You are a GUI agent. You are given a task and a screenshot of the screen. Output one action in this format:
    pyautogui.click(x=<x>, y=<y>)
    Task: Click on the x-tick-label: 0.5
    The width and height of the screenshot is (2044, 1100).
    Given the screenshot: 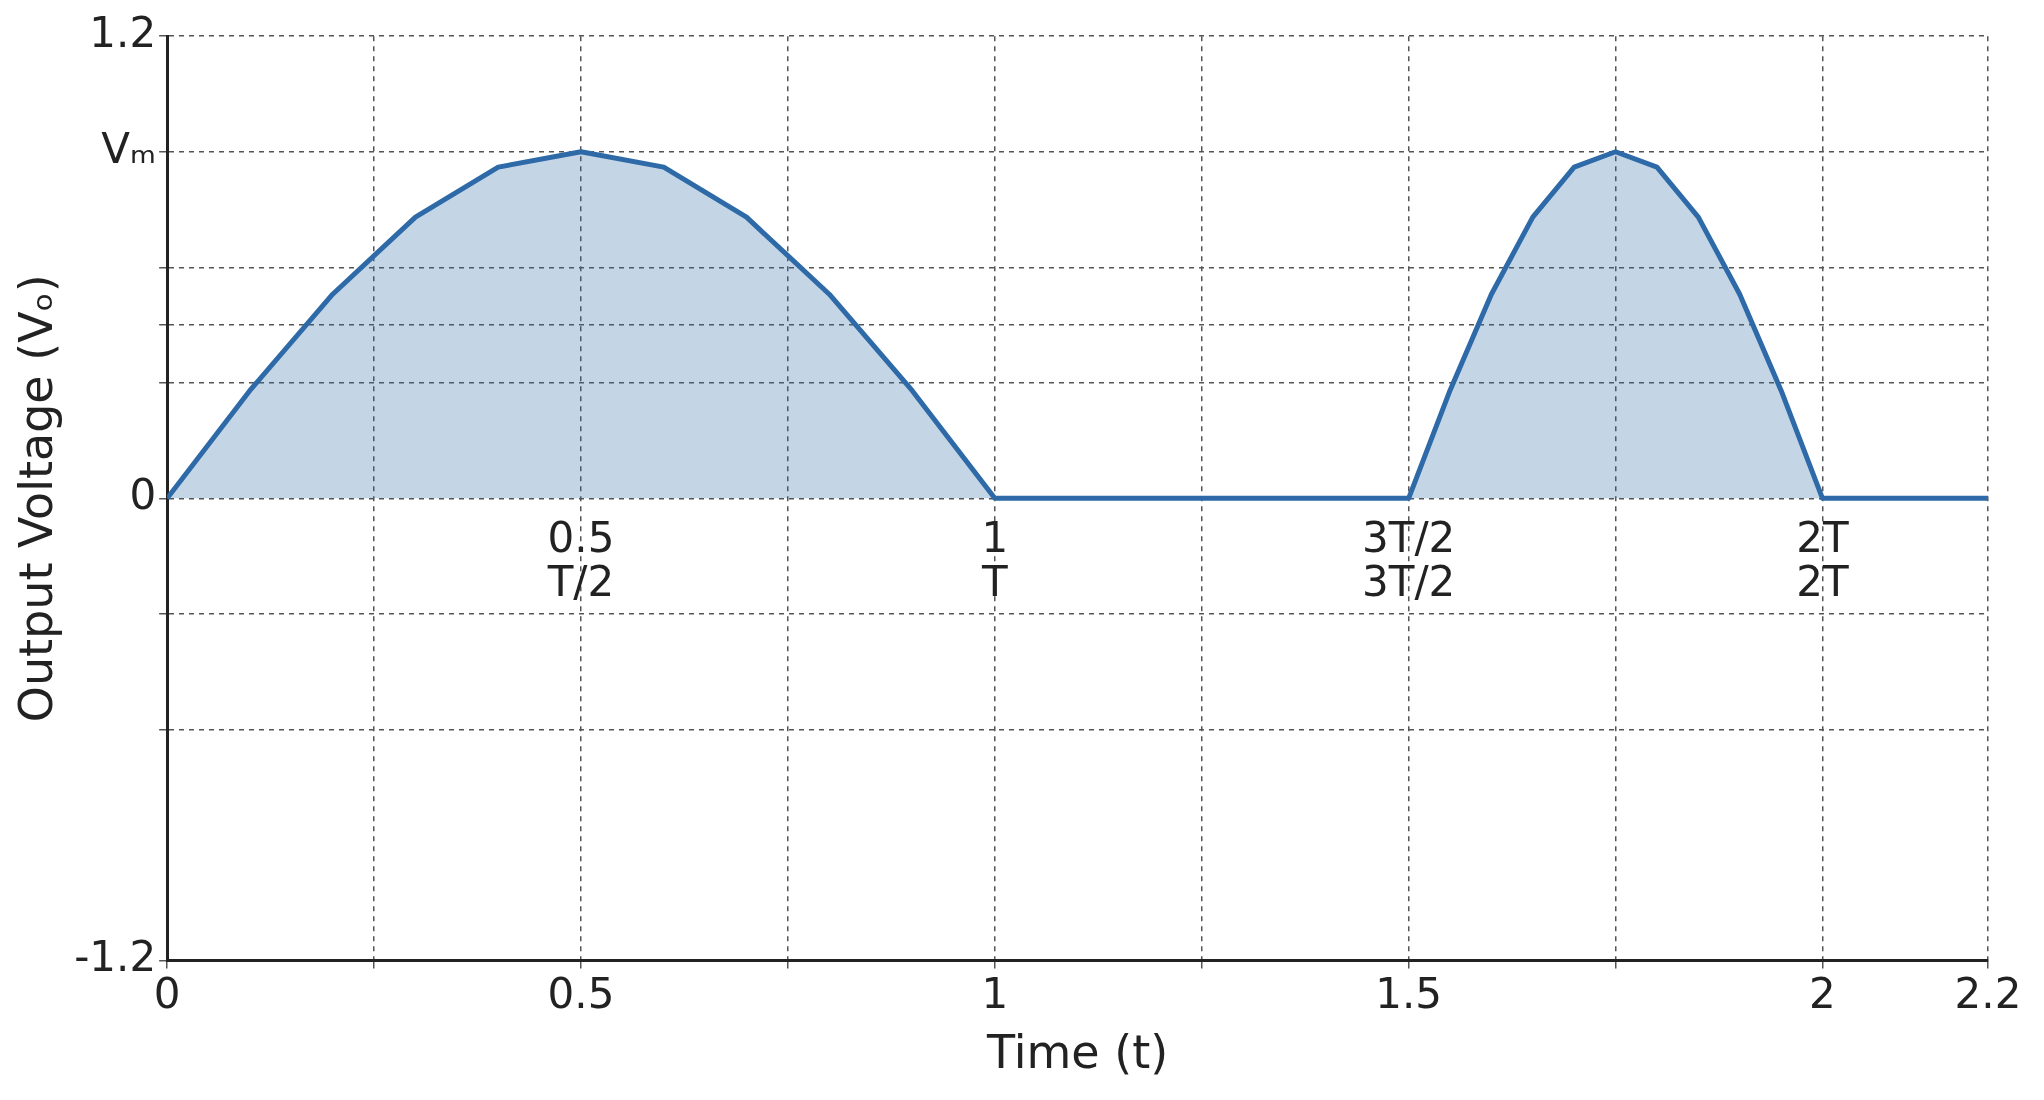 What is the action you would take?
    pyautogui.click(x=581, y=993)
    